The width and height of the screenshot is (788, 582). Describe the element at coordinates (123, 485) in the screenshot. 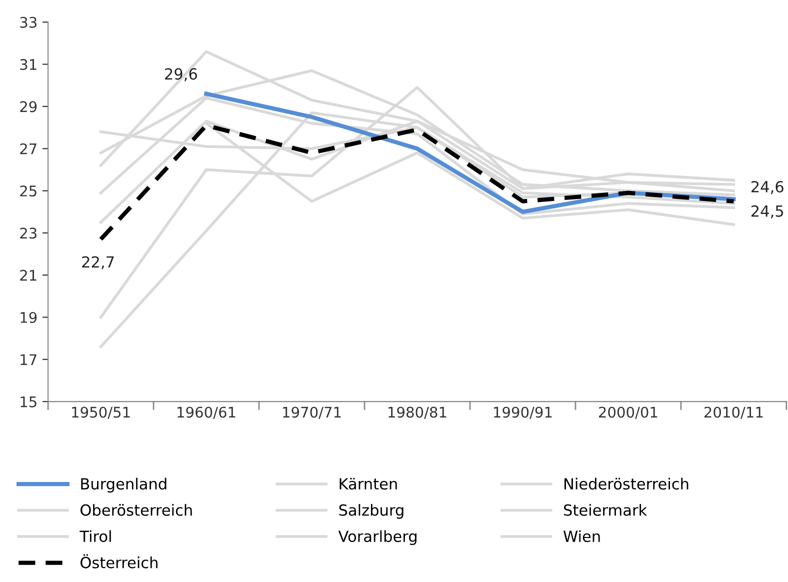

I see `legend-label: Burgenland` at that location.